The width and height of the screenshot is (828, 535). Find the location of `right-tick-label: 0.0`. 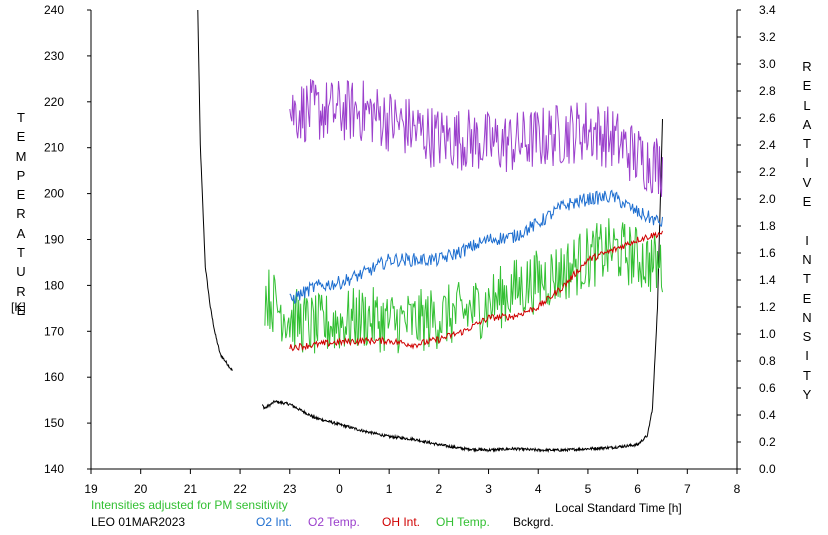

right-tick-label: 0.0 is located at coordinates (767, 469).